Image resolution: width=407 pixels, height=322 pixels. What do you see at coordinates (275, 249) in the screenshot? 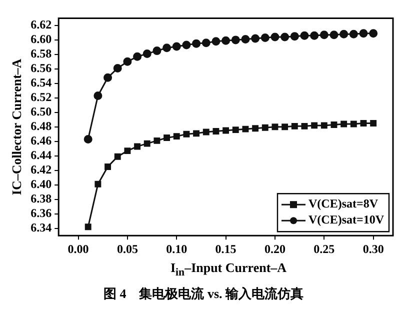
I see `x-tick-label: 0.20` at bounding box center [275, 249].